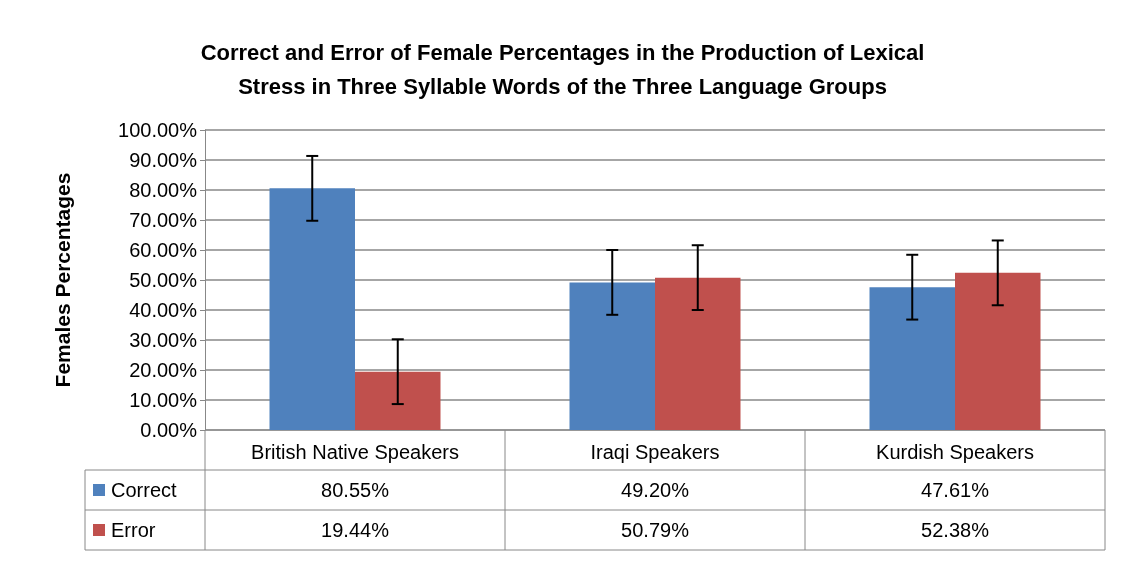  Describe the element at coordinates (163, 160) in the screenshot. I see `y-tick-label: 90.00%` at that location.